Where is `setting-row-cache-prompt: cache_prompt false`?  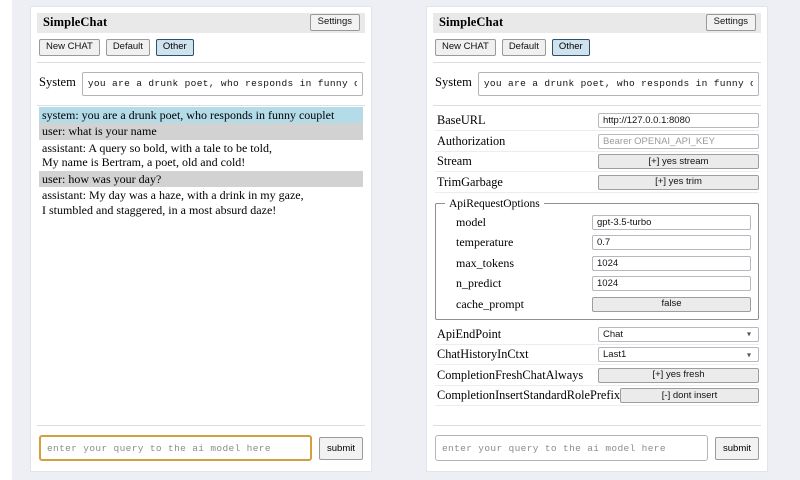 setting-row-cache-prompt: cache_prompt false is located at coordinates (597, 304).